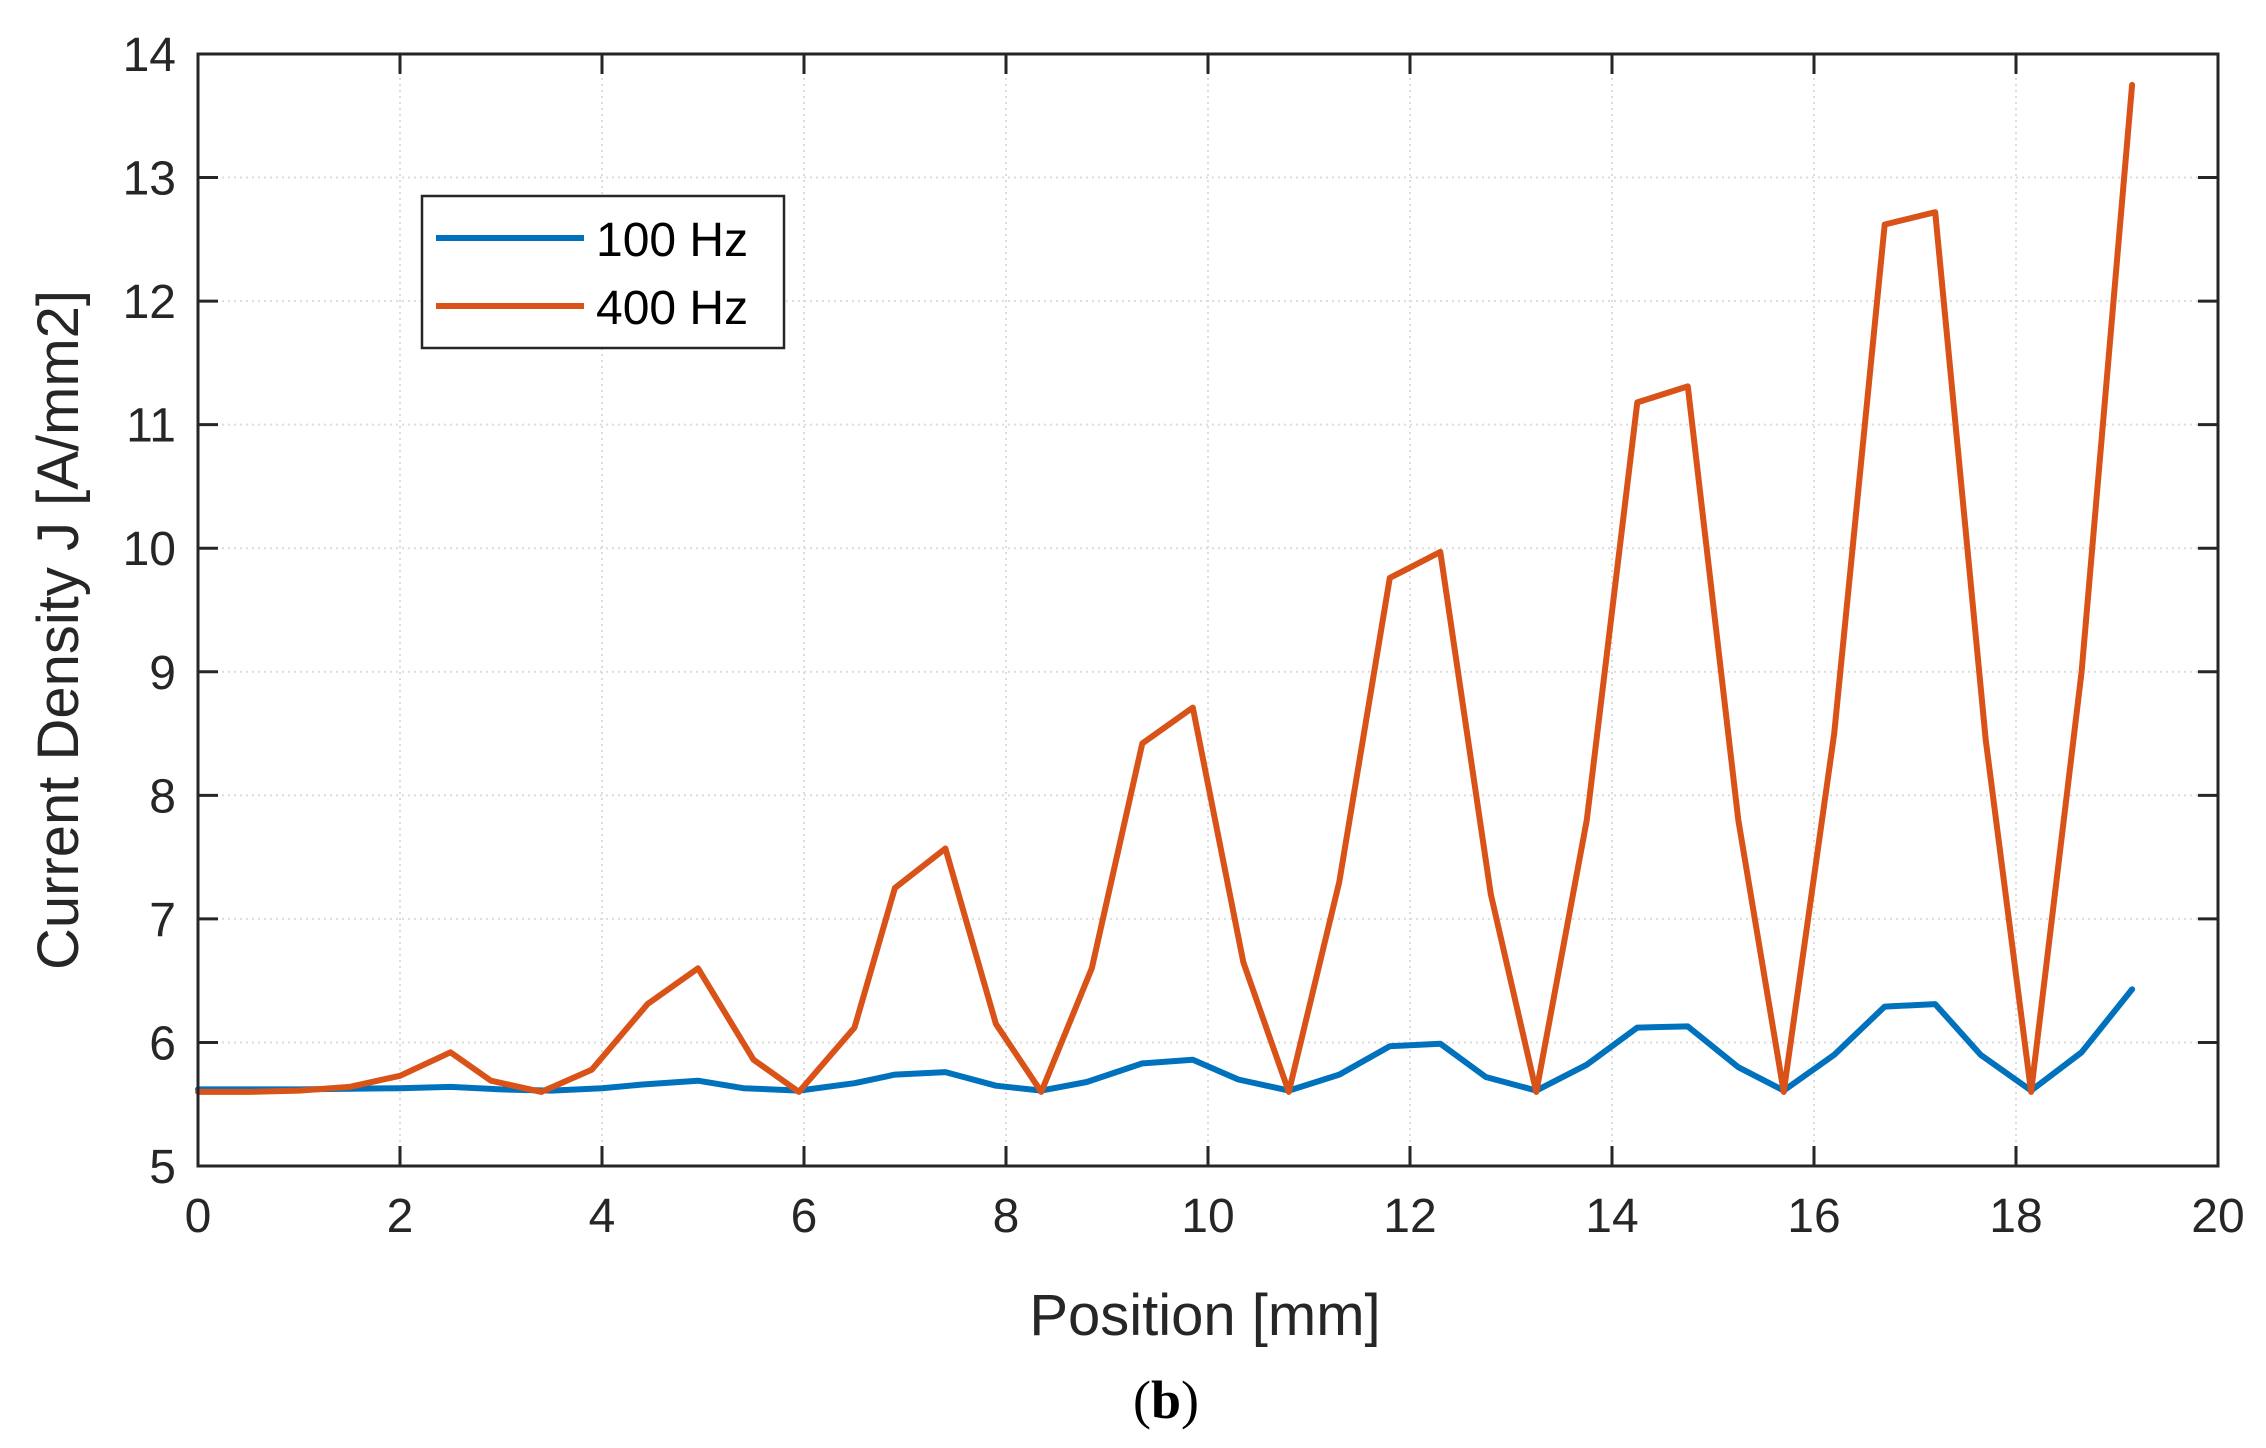 The height and width of the screenshot is (1448, 2266). What do you see at coordinates (162, 673) in the screenshot?
I see `y-tick-label: 9` at bounding box center [162, 673].